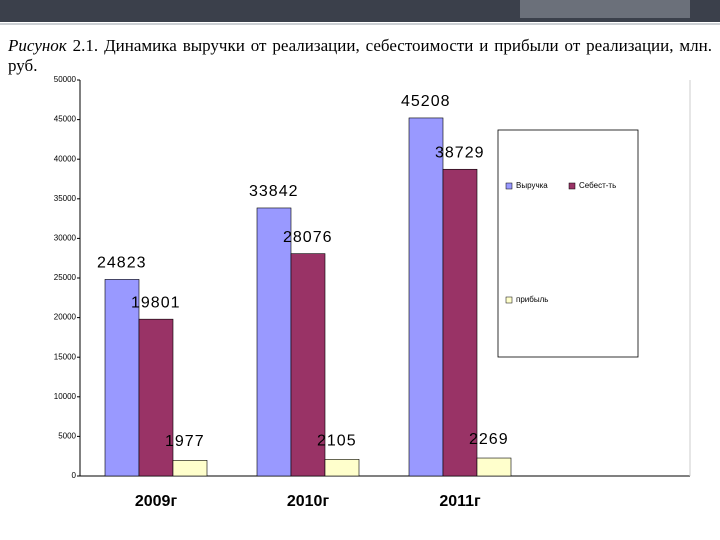 This screenshot has width=720, height=540. Describe the element at coordinates (37, 45) in the screenshot. I see `figure-label: Рисунок` at that location.